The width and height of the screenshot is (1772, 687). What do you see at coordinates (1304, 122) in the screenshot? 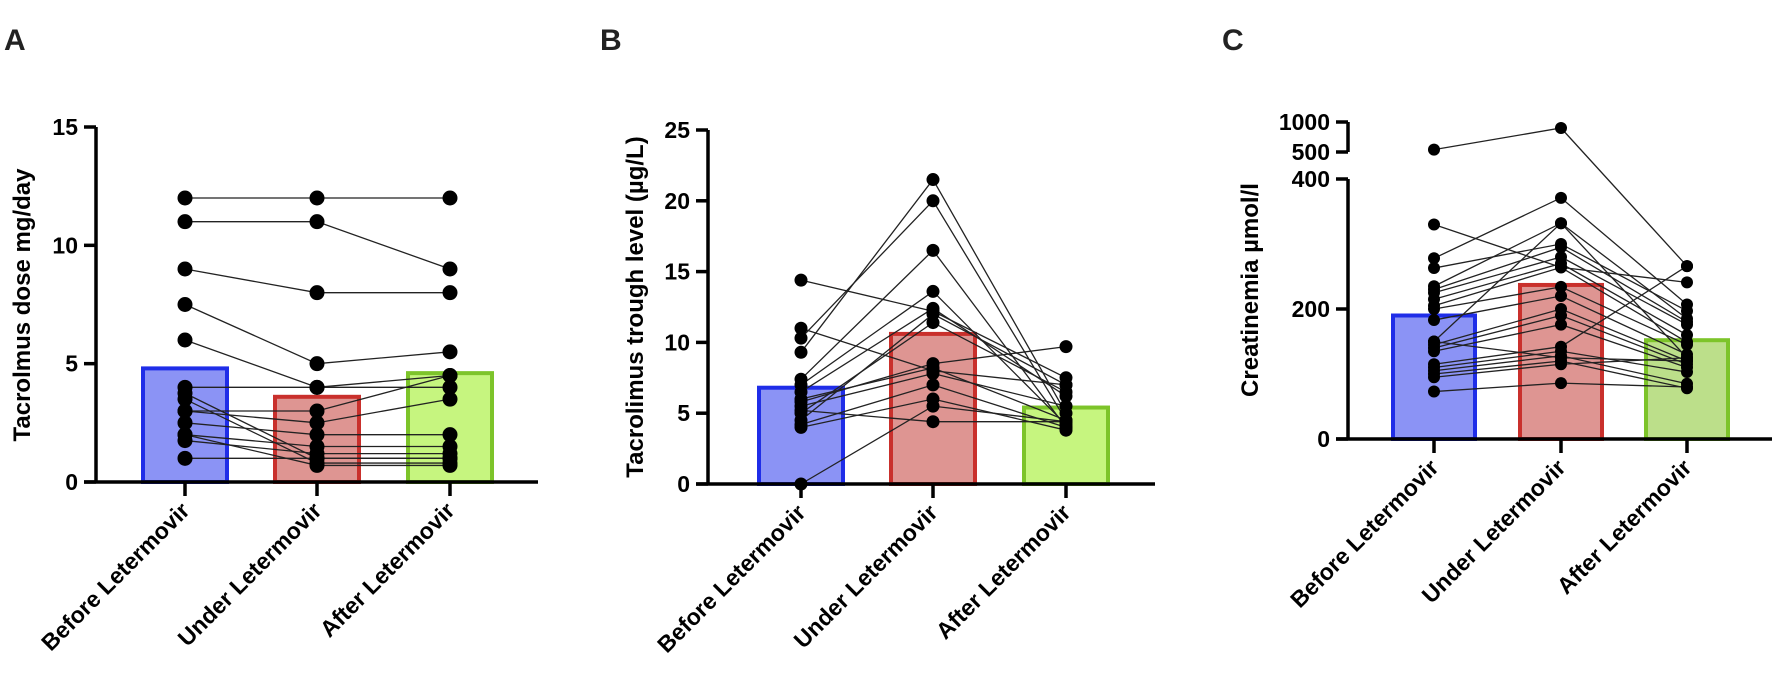
I see `y-tick-label: 1000` at bounding box center [1304, 122].